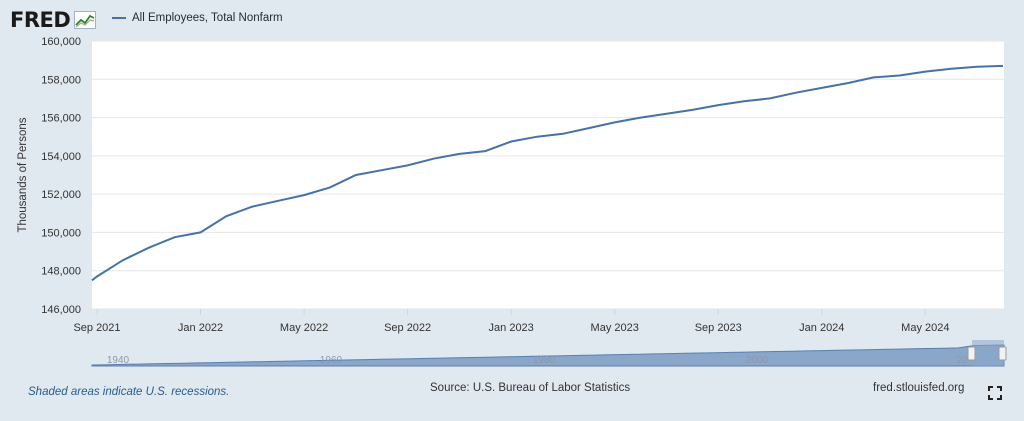  What do you see at coordinates (407, 328) in the screenshot?
I see `x-tick-label: Sep 2022` at bounding box center [407, 328].